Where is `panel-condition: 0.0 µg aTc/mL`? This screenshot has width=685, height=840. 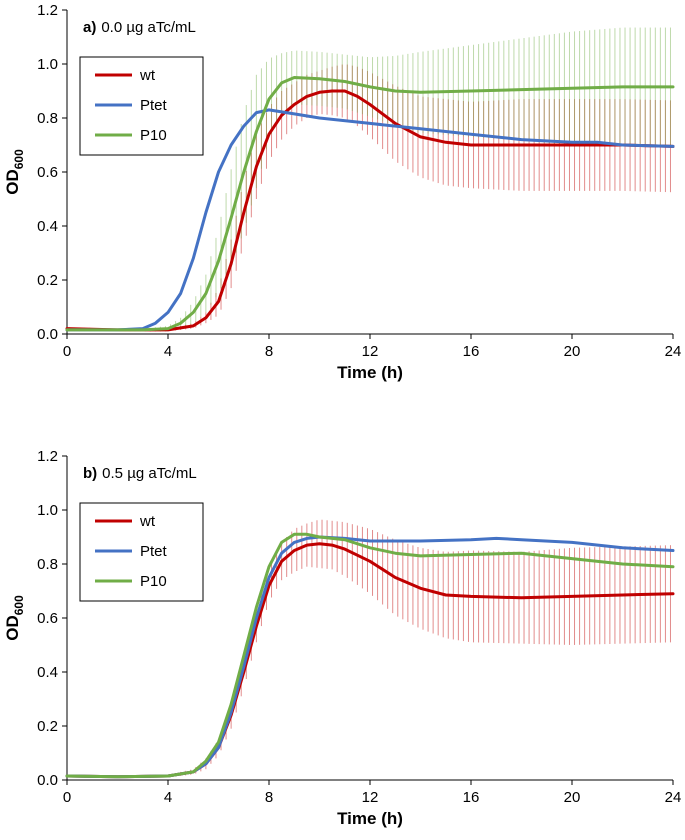
panel-condition: 0.0 µg aTc/mL is located at coordinates (148, 27).